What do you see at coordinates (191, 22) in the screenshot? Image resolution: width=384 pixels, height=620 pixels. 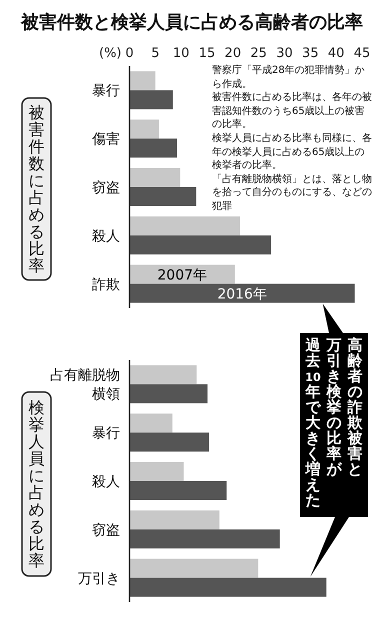 I see `chart-title: 被害件数と検挙人員に占める高齢者の比率` at bounding box center [191, 22].